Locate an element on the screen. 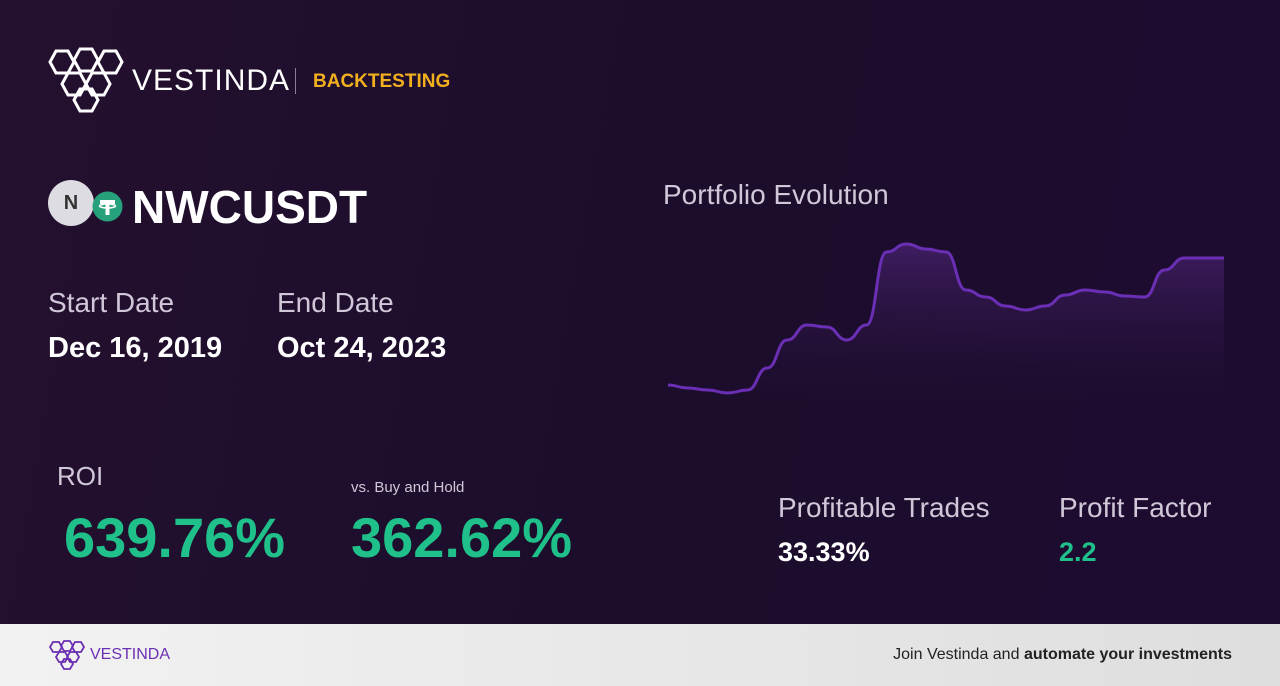 The image size is (1280, 686). portfolio-line is located at coordinates (945, 318).